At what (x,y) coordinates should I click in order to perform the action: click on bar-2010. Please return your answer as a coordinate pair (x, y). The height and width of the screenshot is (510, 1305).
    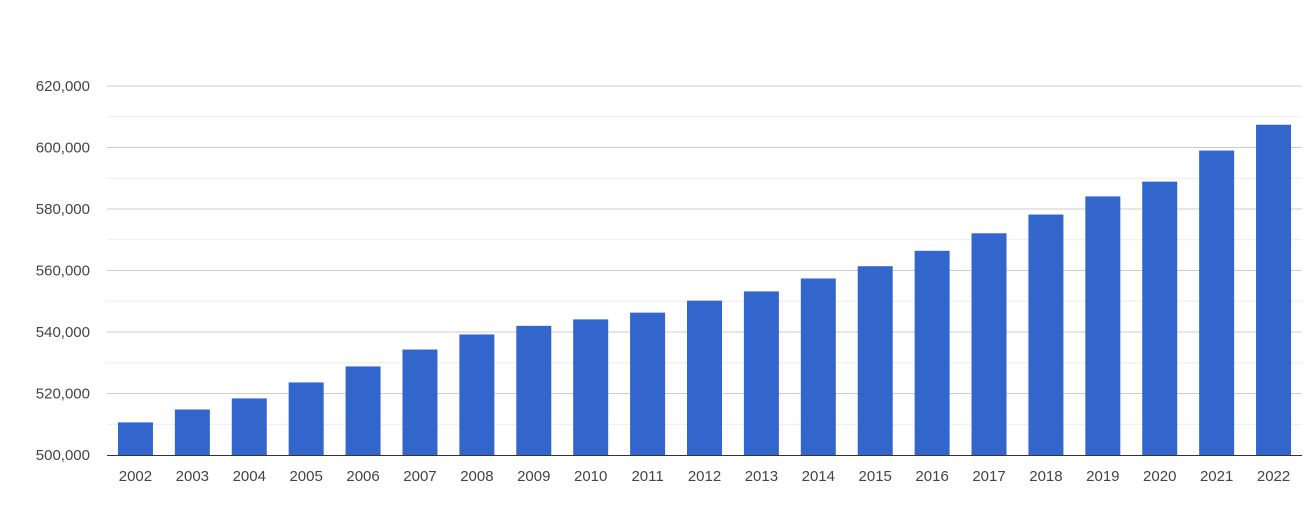
    Looking at the image, I should click on (591, 387).